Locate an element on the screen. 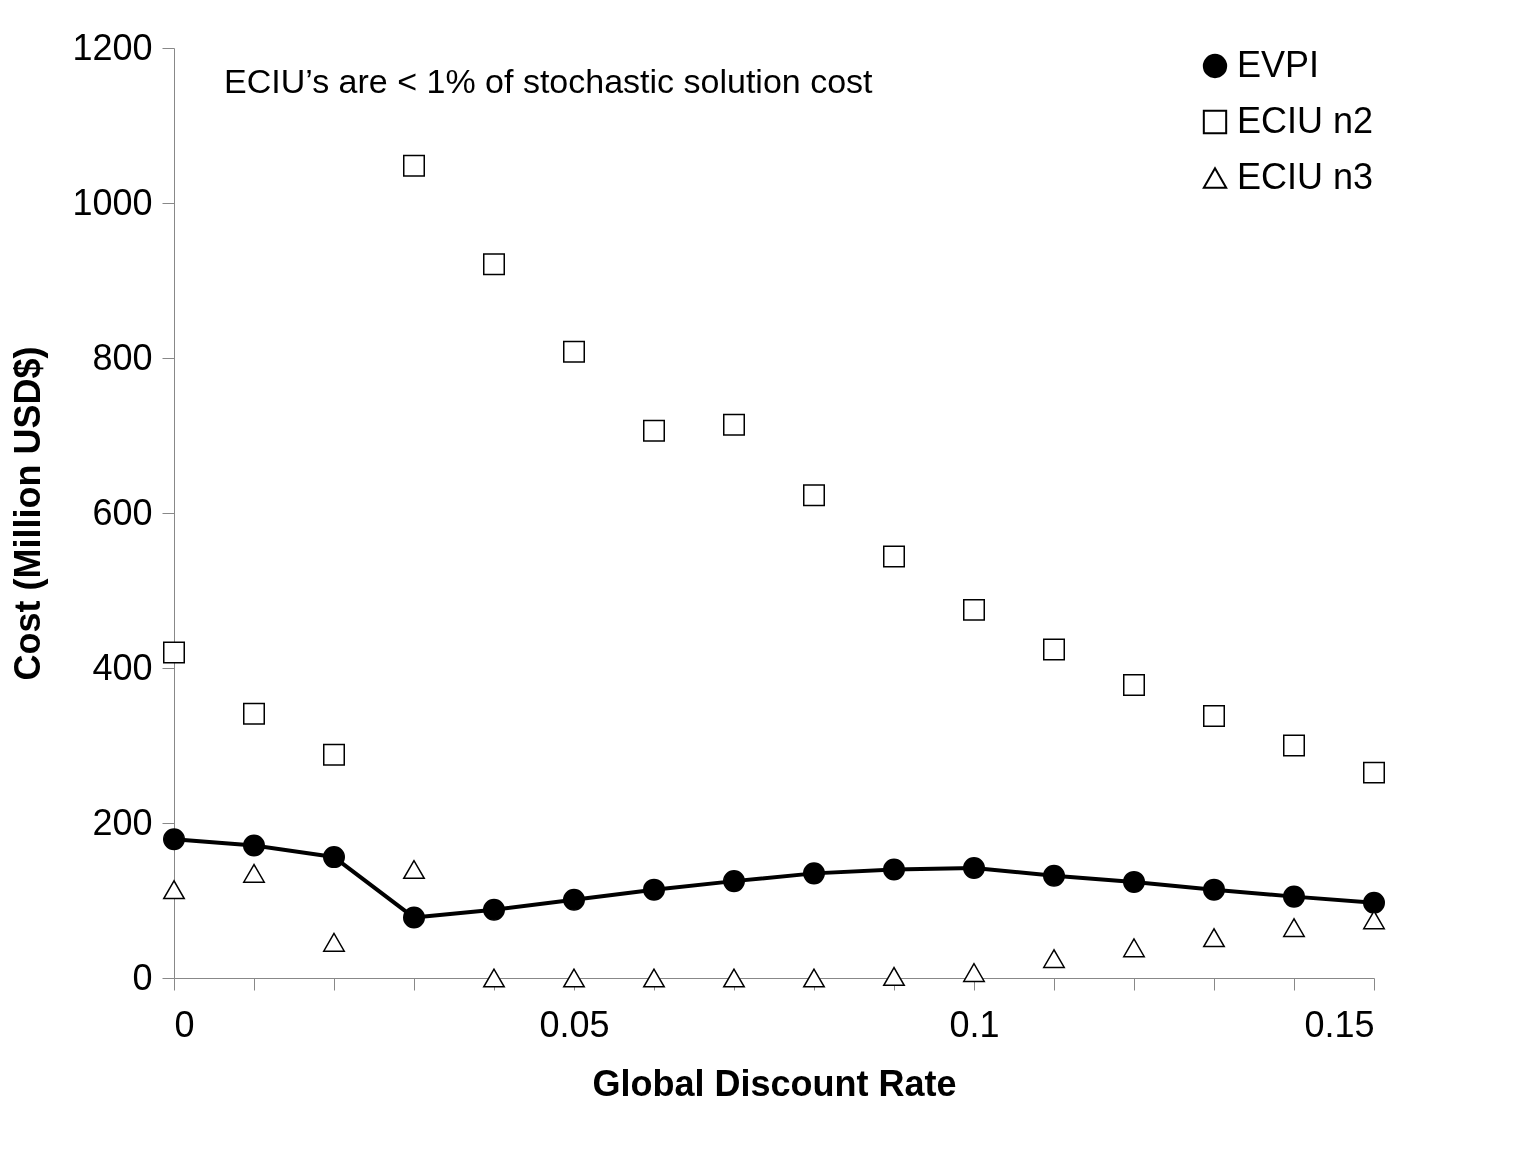 This screenshot has width=1530, height=1157. y-tick-label: 200 is located at coordinates (122, 822).